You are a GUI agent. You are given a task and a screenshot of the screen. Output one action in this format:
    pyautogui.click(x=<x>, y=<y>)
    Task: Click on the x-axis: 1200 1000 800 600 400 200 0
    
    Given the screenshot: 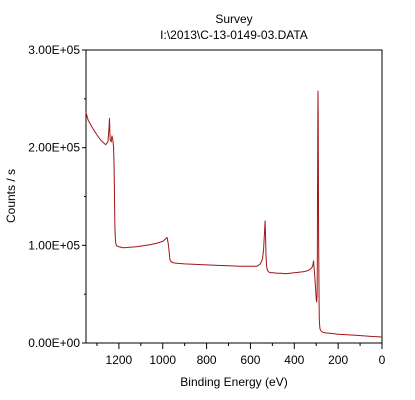 What is the action you would take?
    pyautogui.click(x=241, y=355)
    